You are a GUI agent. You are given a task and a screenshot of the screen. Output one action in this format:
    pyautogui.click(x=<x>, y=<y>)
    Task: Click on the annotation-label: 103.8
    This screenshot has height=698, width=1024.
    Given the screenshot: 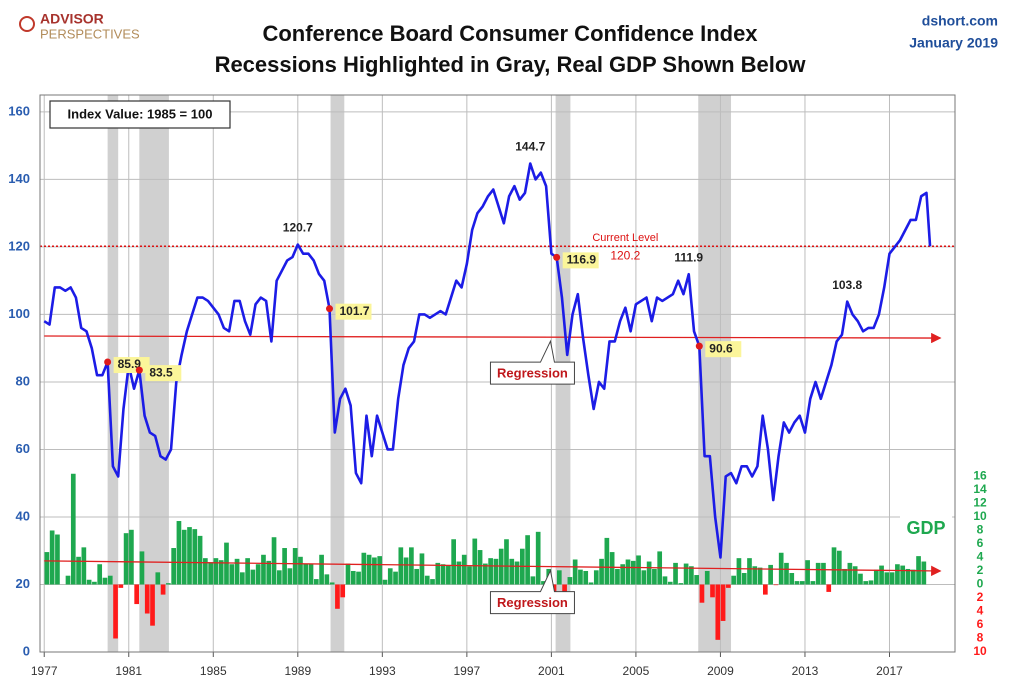 What is the action you would take?
    pyautogui.click(x=847, y=285)
    